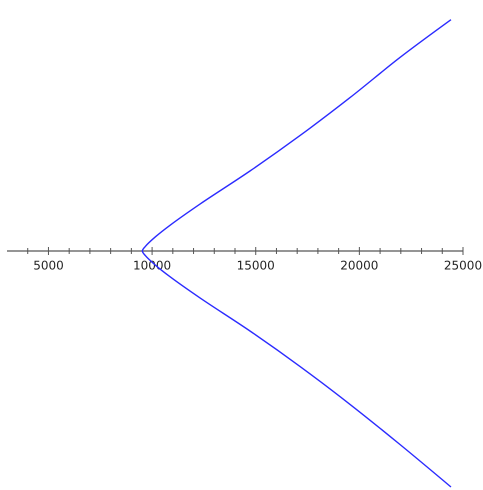 The image size is (483, 490). Describe the element at coordinates (48, 265) in the screenshot. I see `x-tick-label: 5000` at that location.